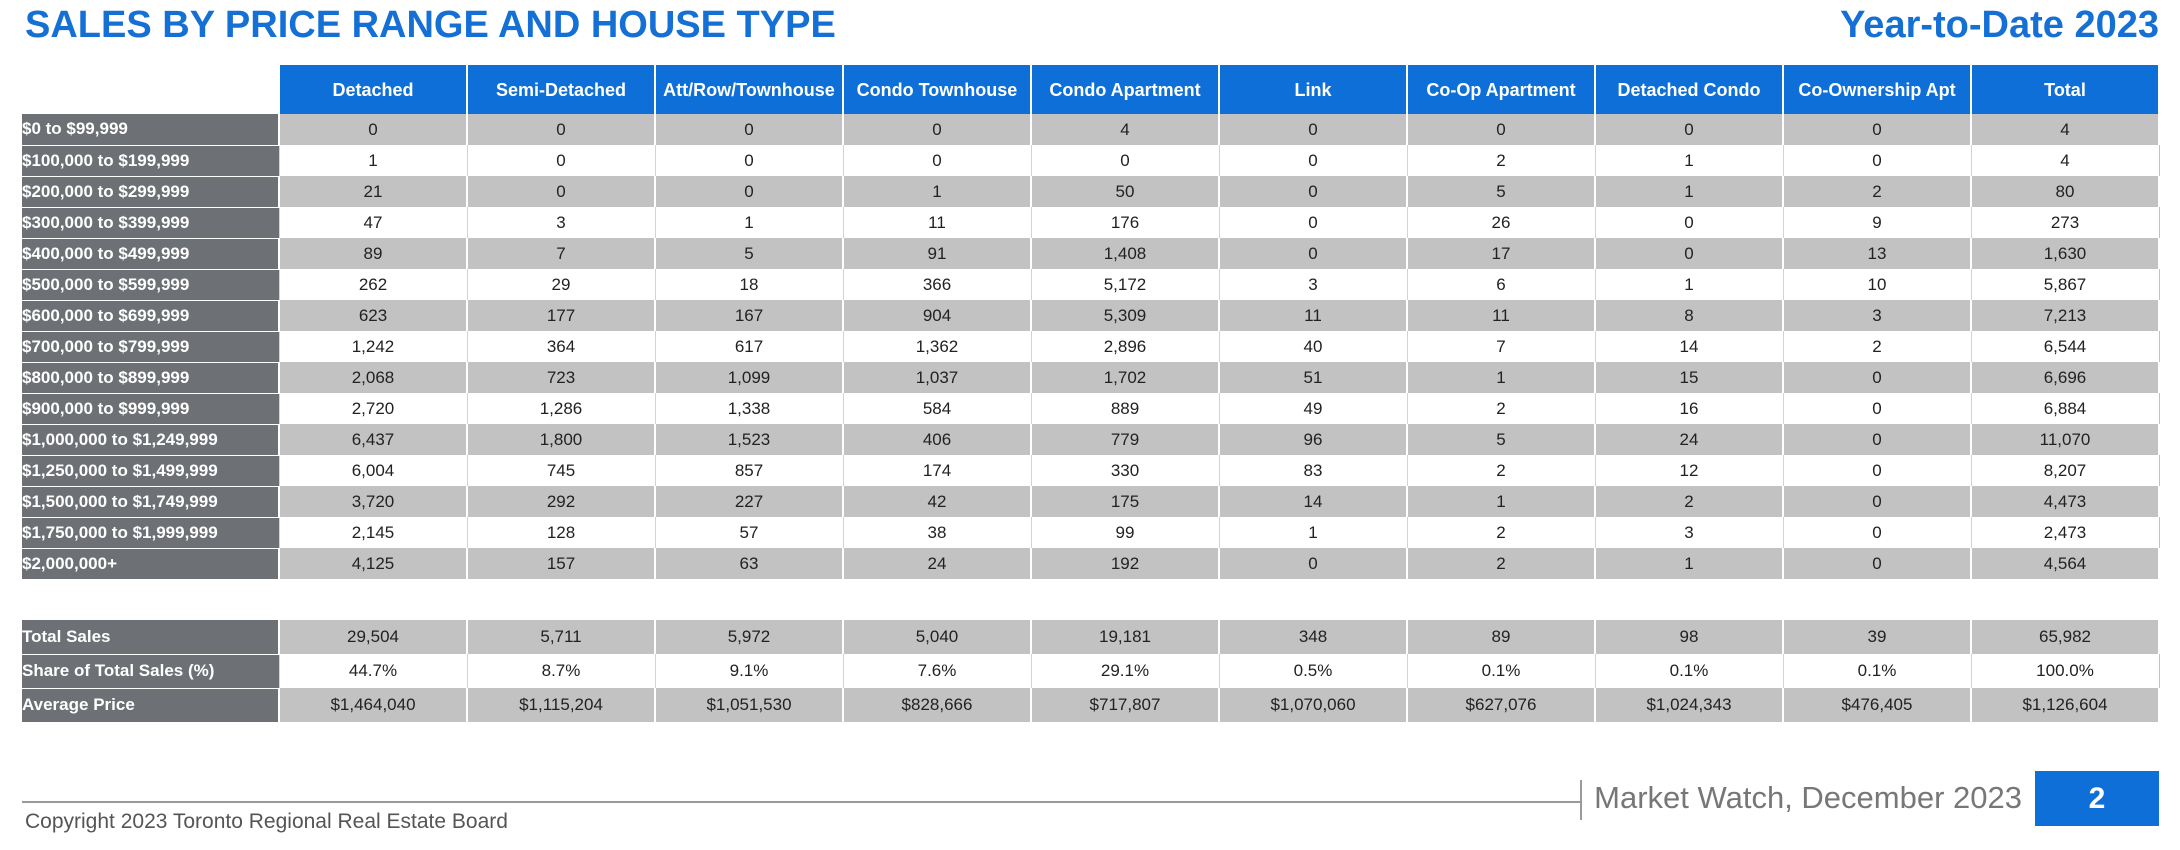 The width and height of the screenshot is (2180, 850). What do you see at coordinates (937, 284) in the screenshot?
I see `table-cell: 366` at bounding box center [937, 284].